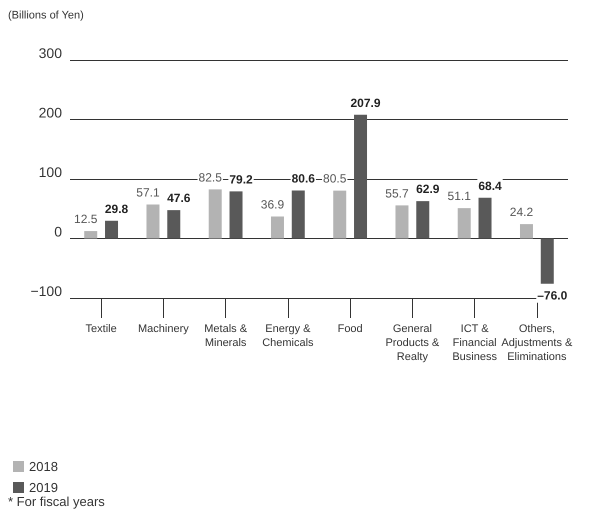 The height and width of the screenshot is (511, 598). What do you see at coordinates (164, 329) in the screenshot?
I see `x-tick-label: Machinery` at bounding box center [164, 329].